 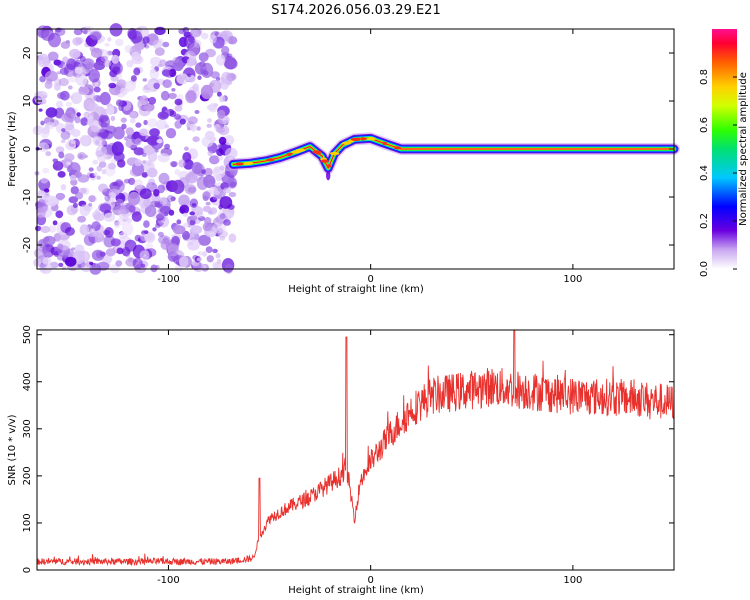 I want to click on y-tick-label: 500, so click(x=27, y=334).